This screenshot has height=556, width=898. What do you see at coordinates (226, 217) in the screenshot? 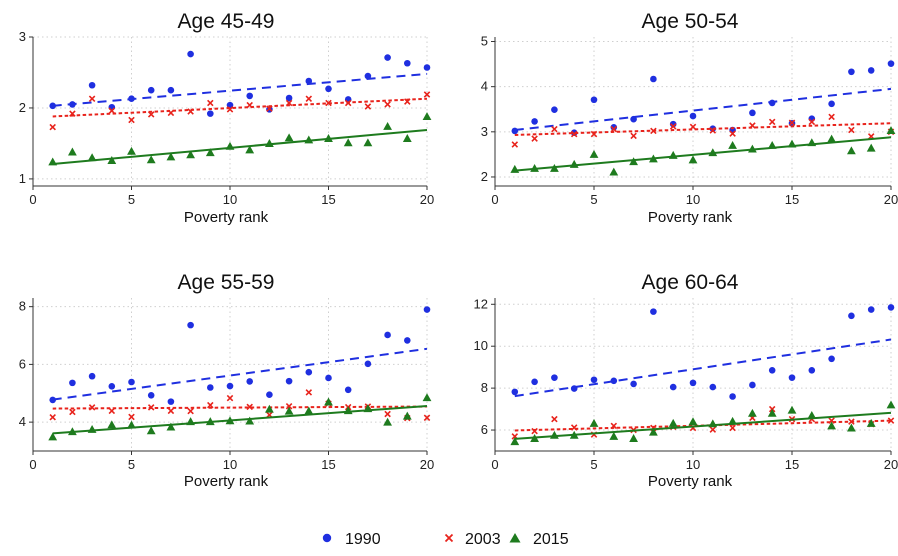
I see `x-axis-title: Poverty rank` at bounding box center [226, 217].